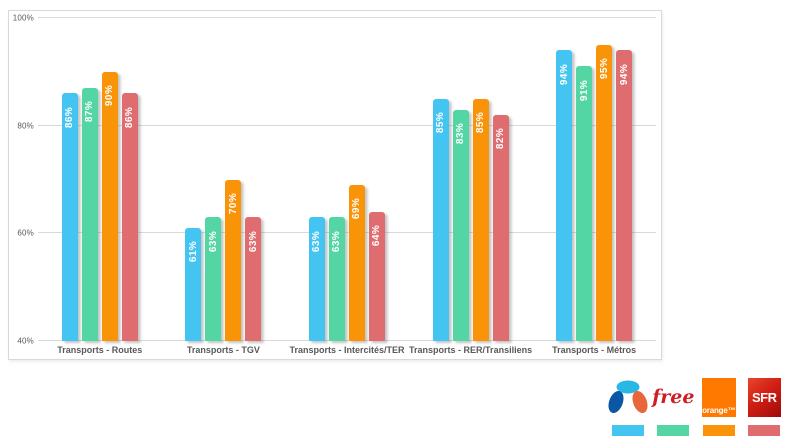 This screenshot has height=447, width=792. What do you see at coordinates (564, 195) in the screenshot?
I see `bar-bouygues: 94%` at bounding box center [564, 195].